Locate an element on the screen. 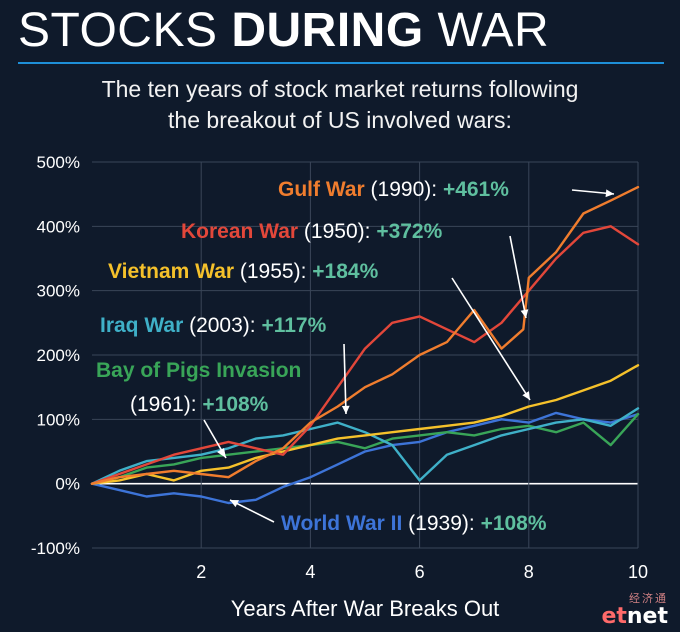  y-tick-label: 400% is located at coordinates (58, 226).